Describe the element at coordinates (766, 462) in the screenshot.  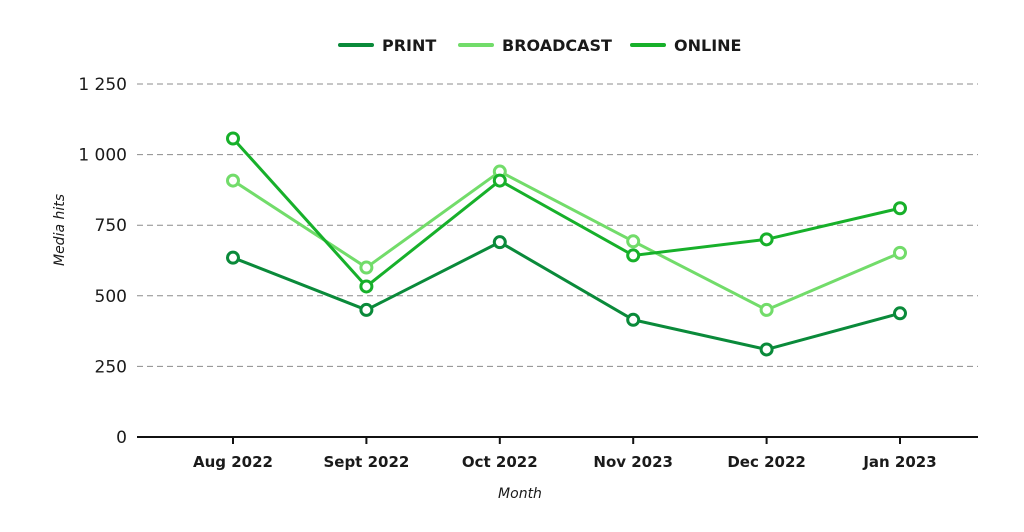
I see `x-tick-label: Dec 2022` at that location.